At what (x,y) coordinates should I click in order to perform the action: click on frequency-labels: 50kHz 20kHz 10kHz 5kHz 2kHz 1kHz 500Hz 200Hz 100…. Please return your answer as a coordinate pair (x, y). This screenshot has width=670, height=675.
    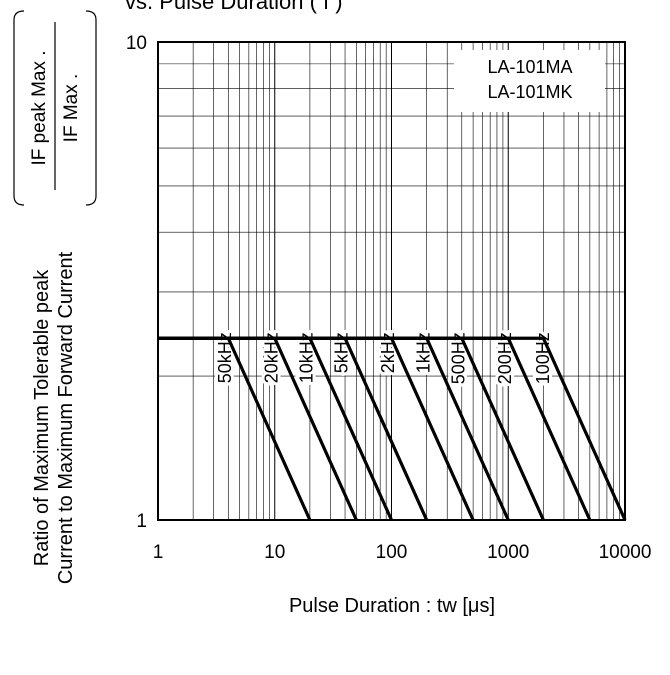
    Looking at the image, I should click on (384, 358).